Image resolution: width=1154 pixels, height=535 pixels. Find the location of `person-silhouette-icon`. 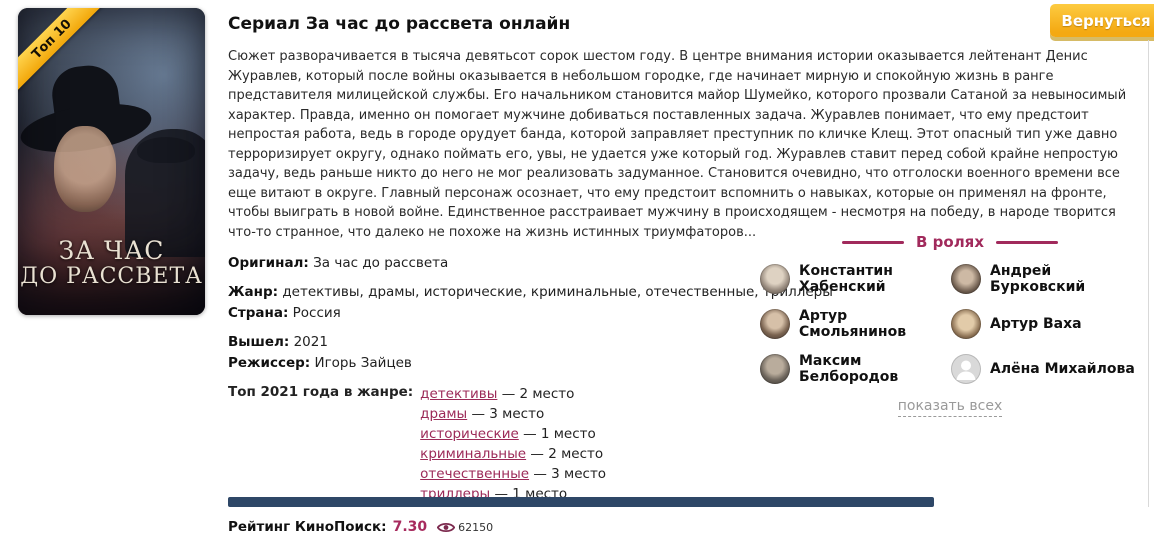

person-silhouette-icon is located at coordinates (966, 370).